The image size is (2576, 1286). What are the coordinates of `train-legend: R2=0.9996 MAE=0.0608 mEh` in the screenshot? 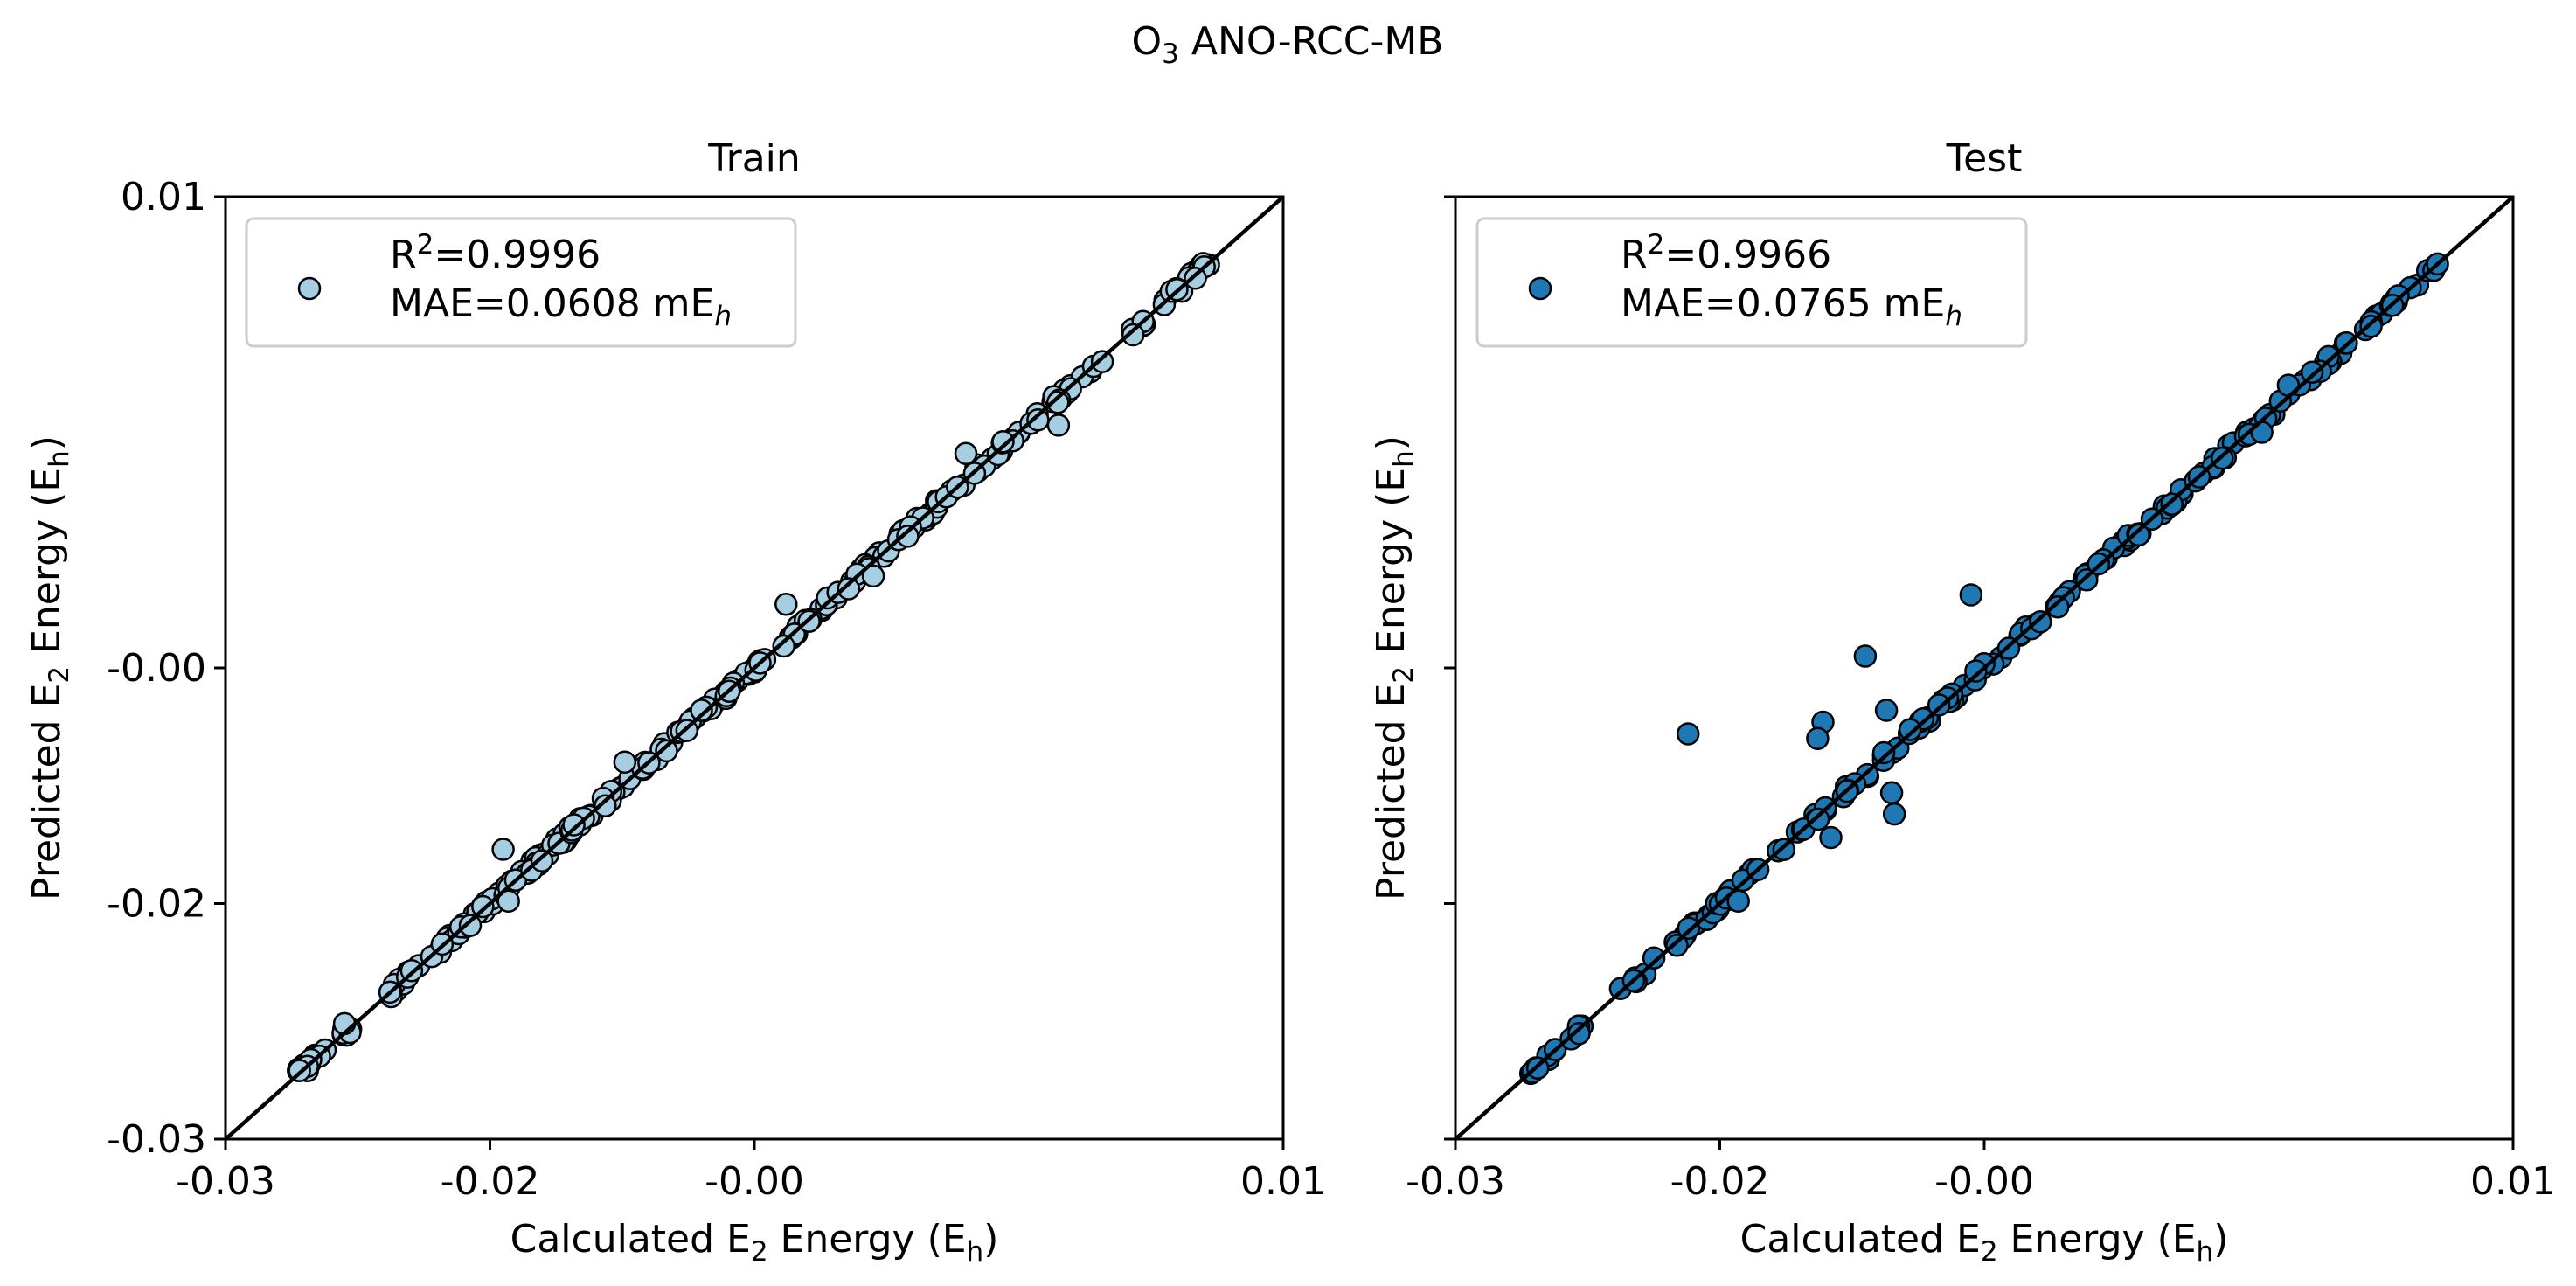 It's located at (521, 282).